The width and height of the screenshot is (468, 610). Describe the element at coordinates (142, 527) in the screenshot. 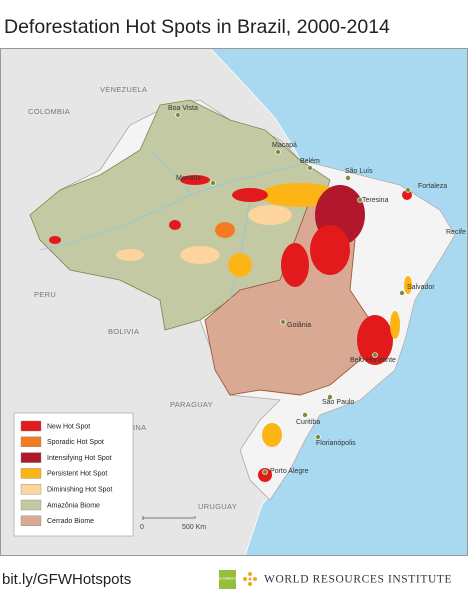

I see `scale-label: 0` at that location.